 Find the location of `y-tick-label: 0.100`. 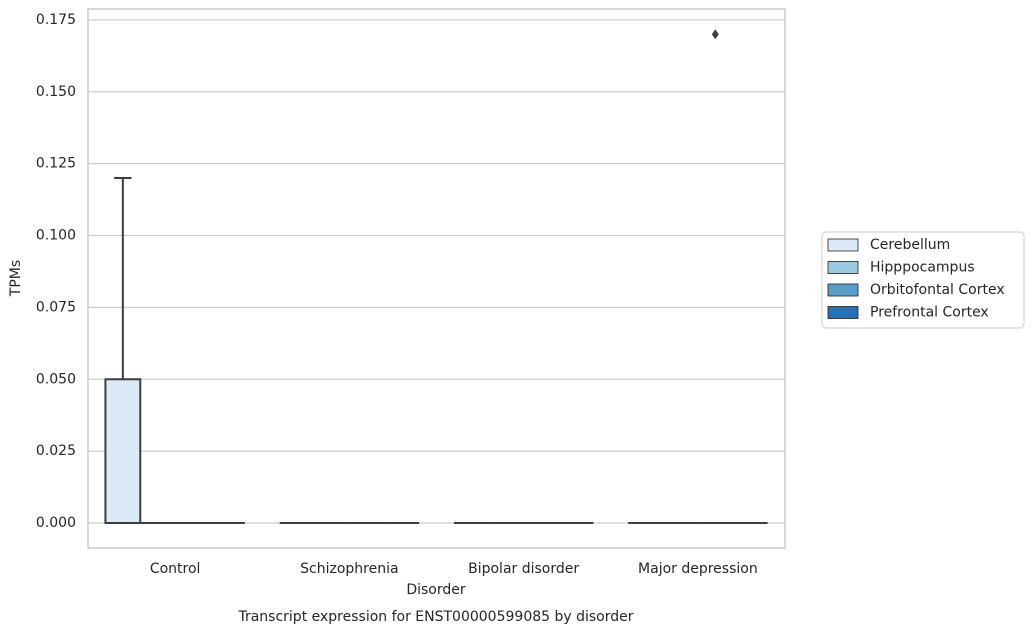

y-tick-label: 0.100 is located at coordinates (56, 236).